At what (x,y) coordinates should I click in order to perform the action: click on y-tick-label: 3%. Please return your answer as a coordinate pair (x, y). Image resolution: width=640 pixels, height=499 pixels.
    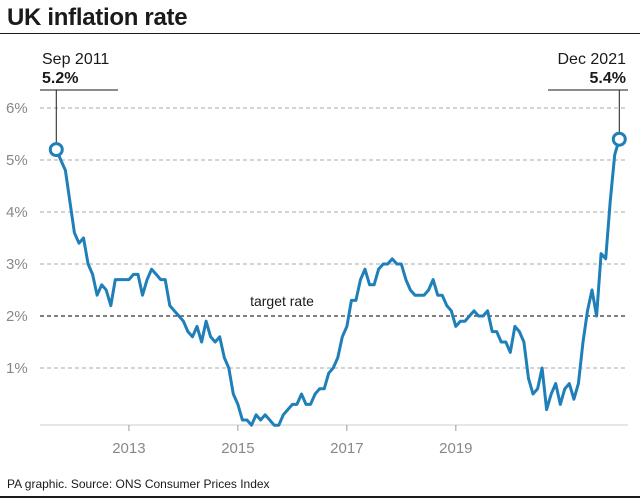
    Looking at the image, I should click on (17, 264).